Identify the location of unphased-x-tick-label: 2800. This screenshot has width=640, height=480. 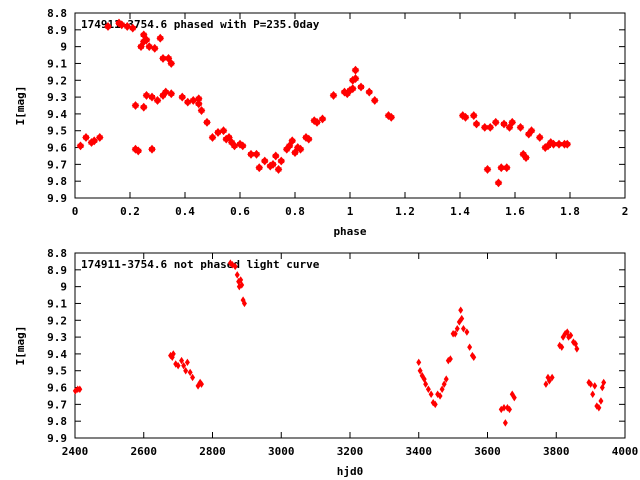
(212, 451).